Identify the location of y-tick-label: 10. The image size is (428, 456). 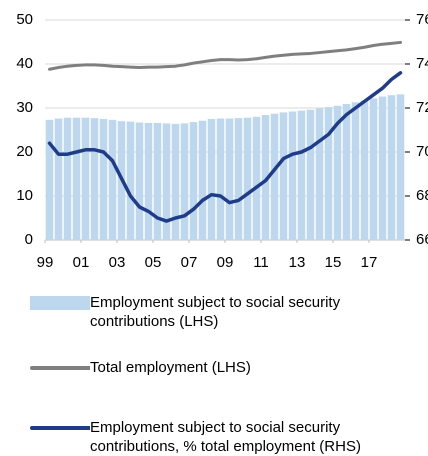
(24, 195).